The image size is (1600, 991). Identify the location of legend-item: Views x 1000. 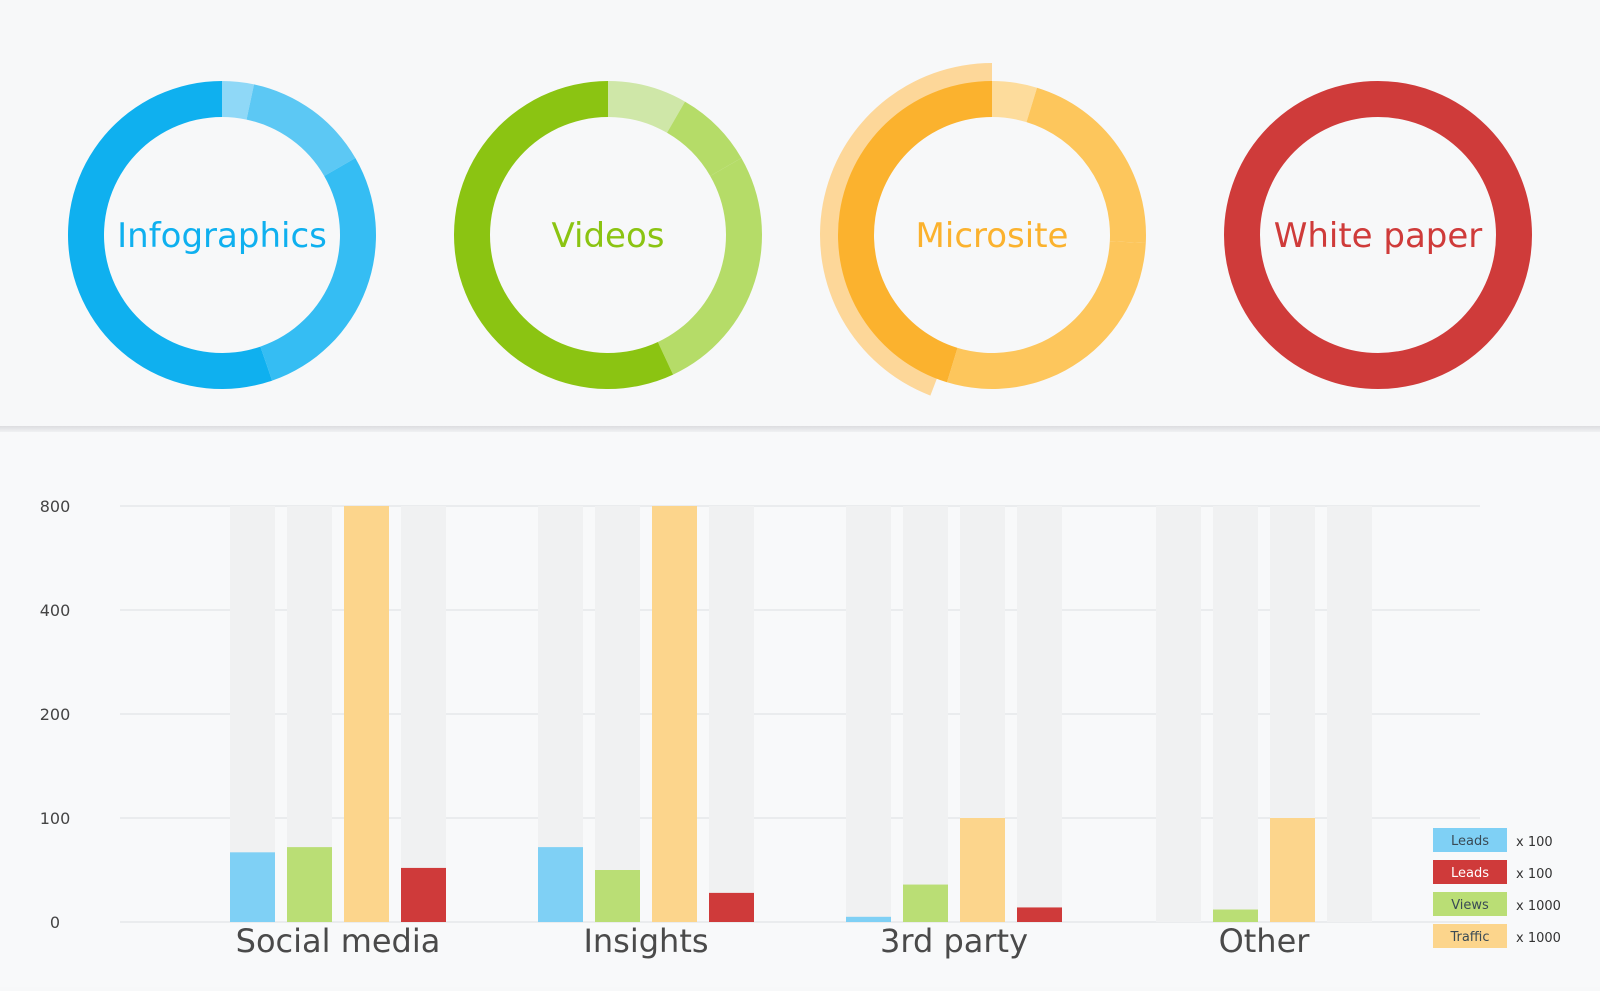
(1497, 904).